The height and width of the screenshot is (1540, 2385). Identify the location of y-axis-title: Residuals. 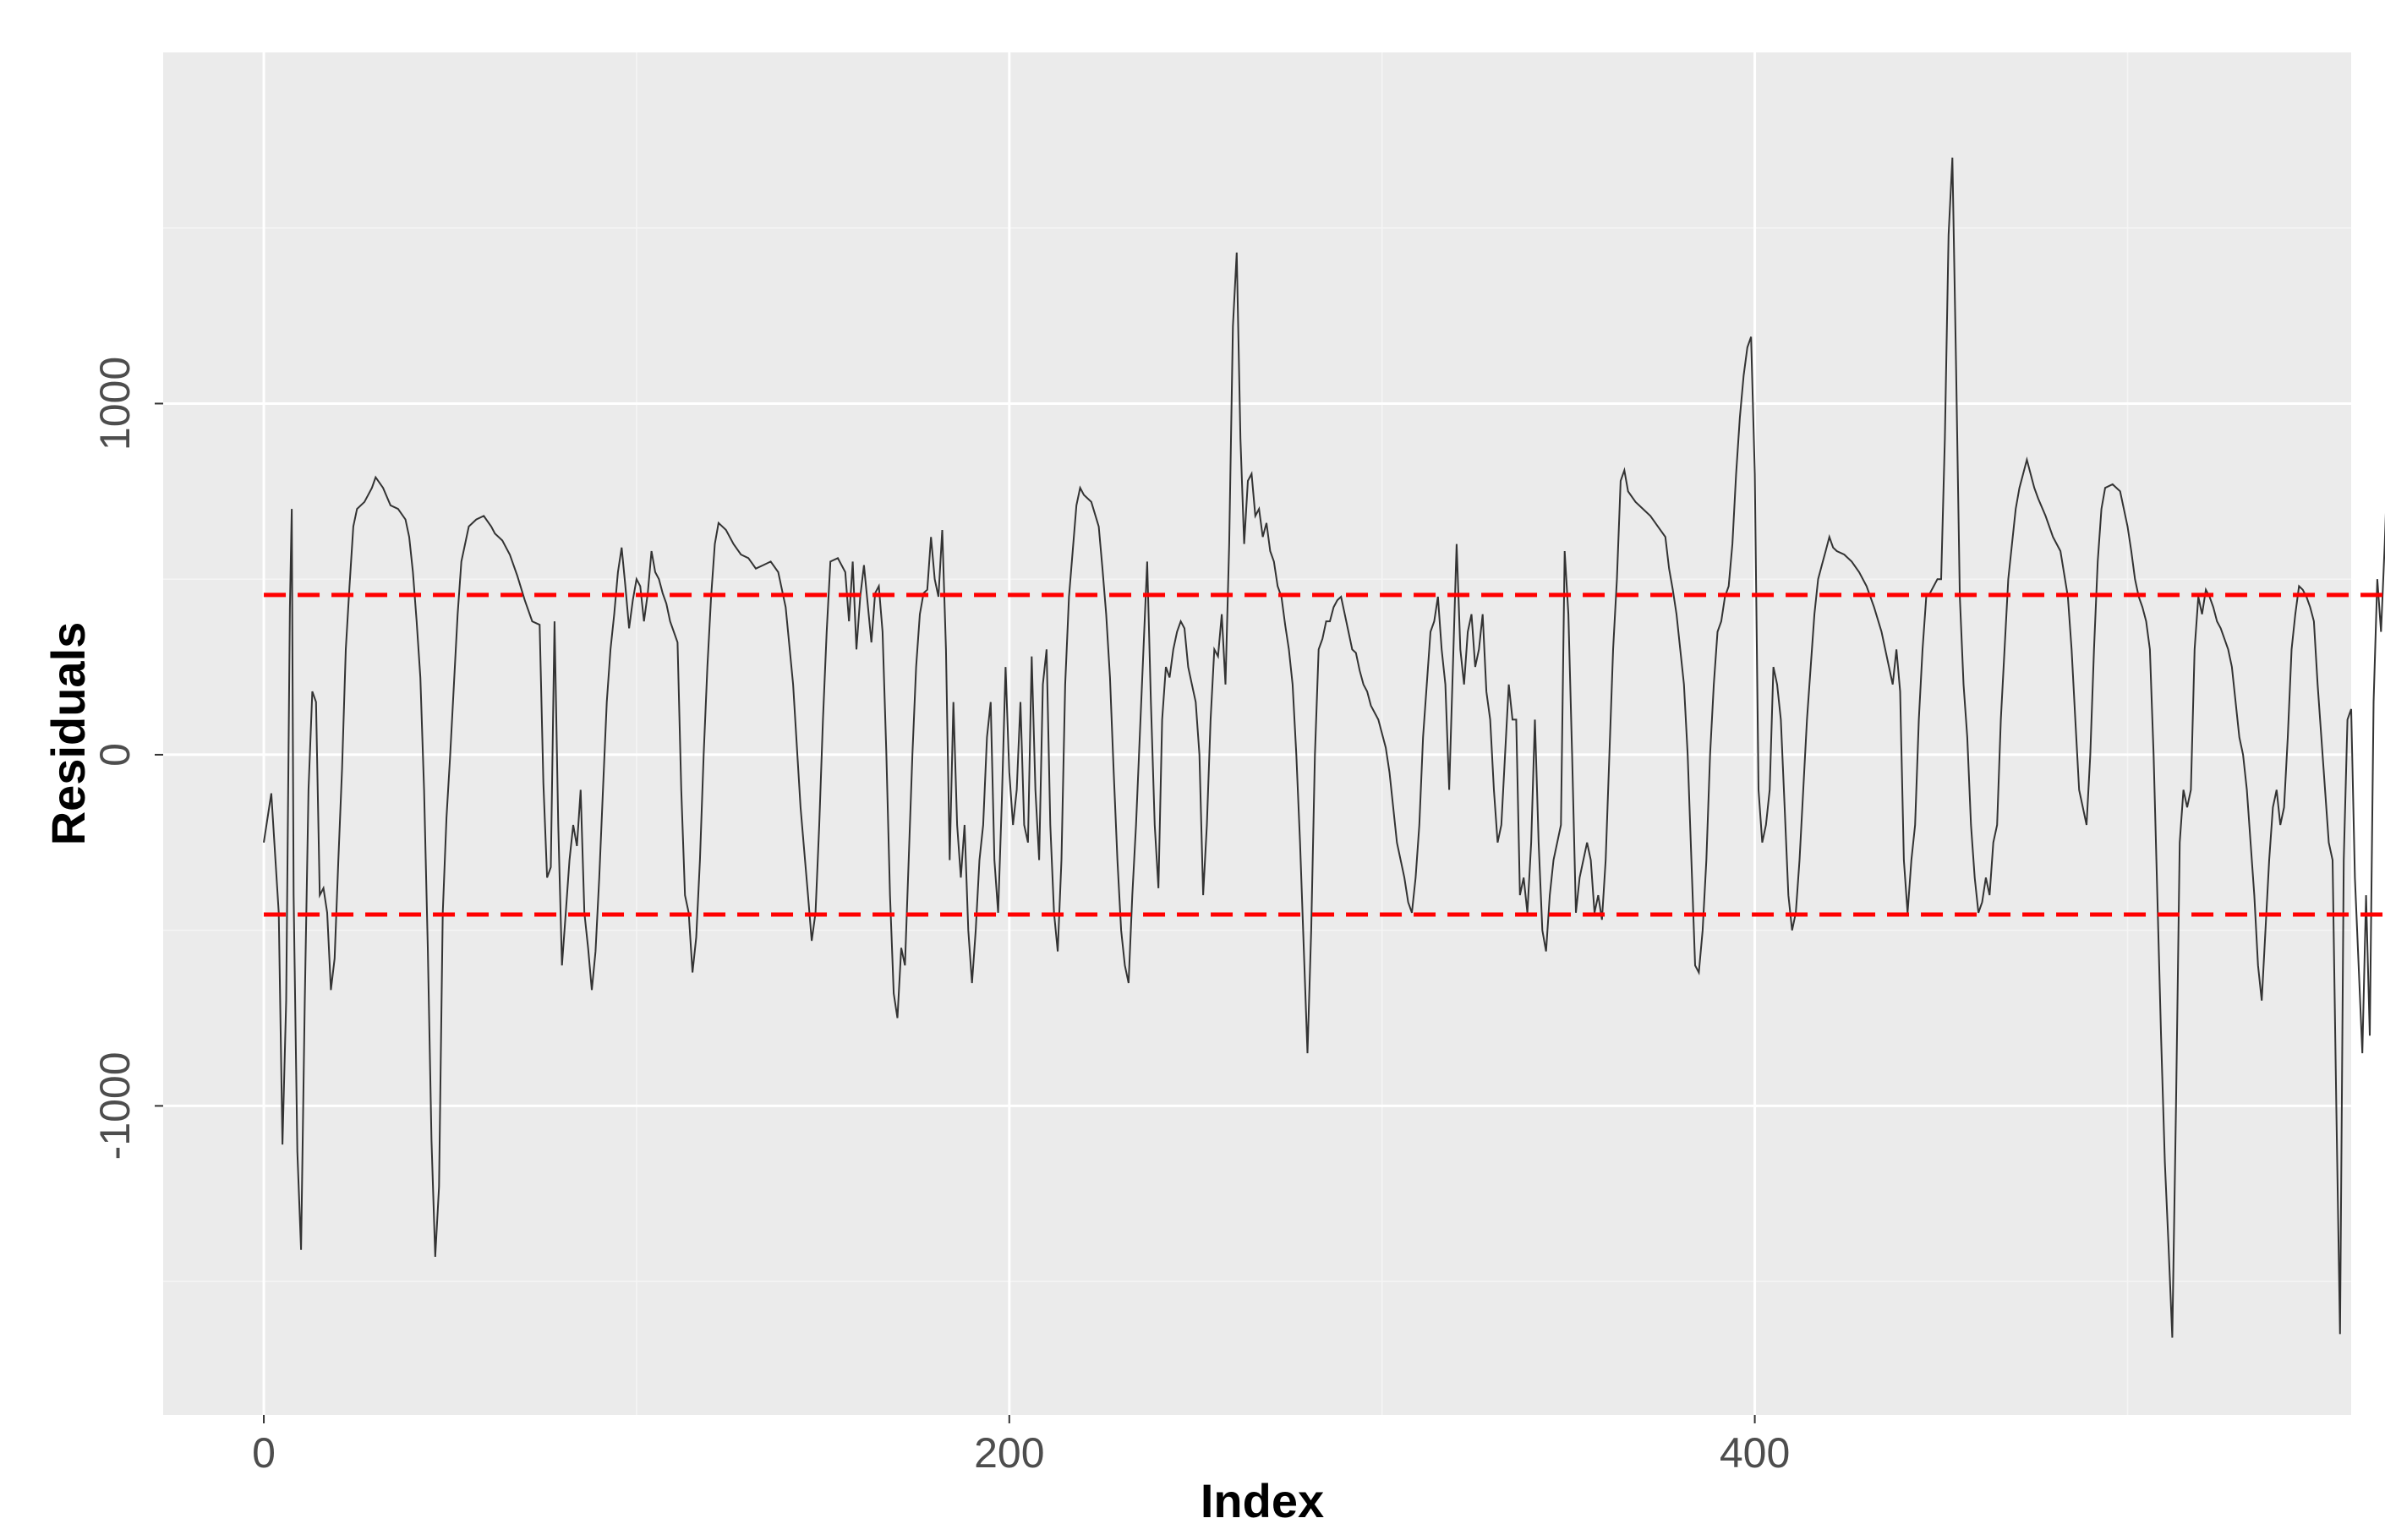
(68, 734).